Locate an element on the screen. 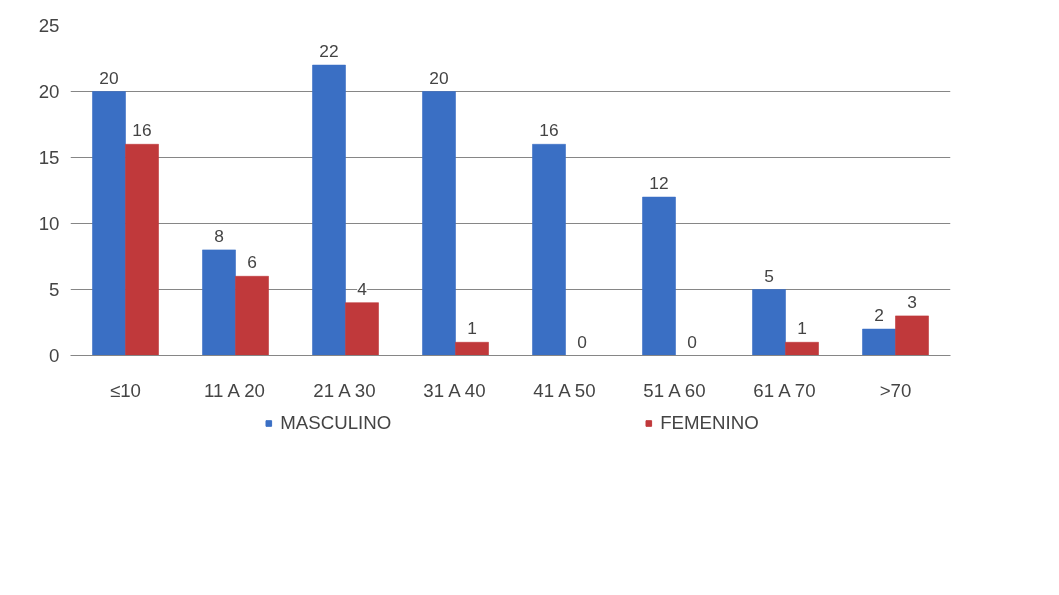 This screenshot has width=1059, height=595. data-label: 12 is located at coordinates (659, 183).